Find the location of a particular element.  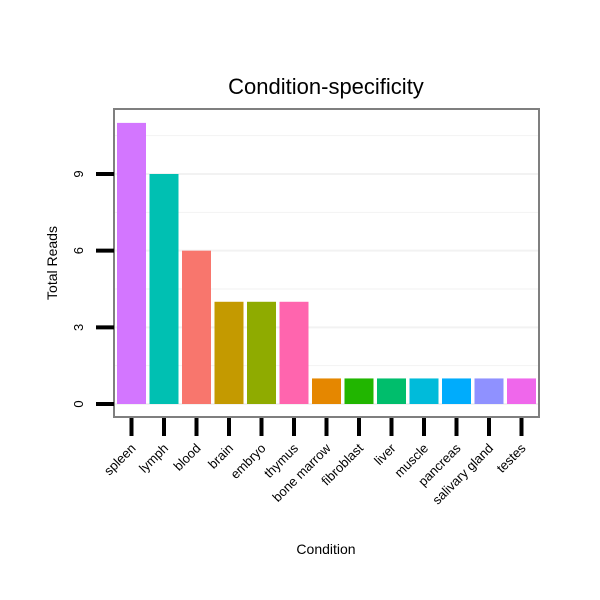

bar-salivary-gland is located at coordinates (489, 391).